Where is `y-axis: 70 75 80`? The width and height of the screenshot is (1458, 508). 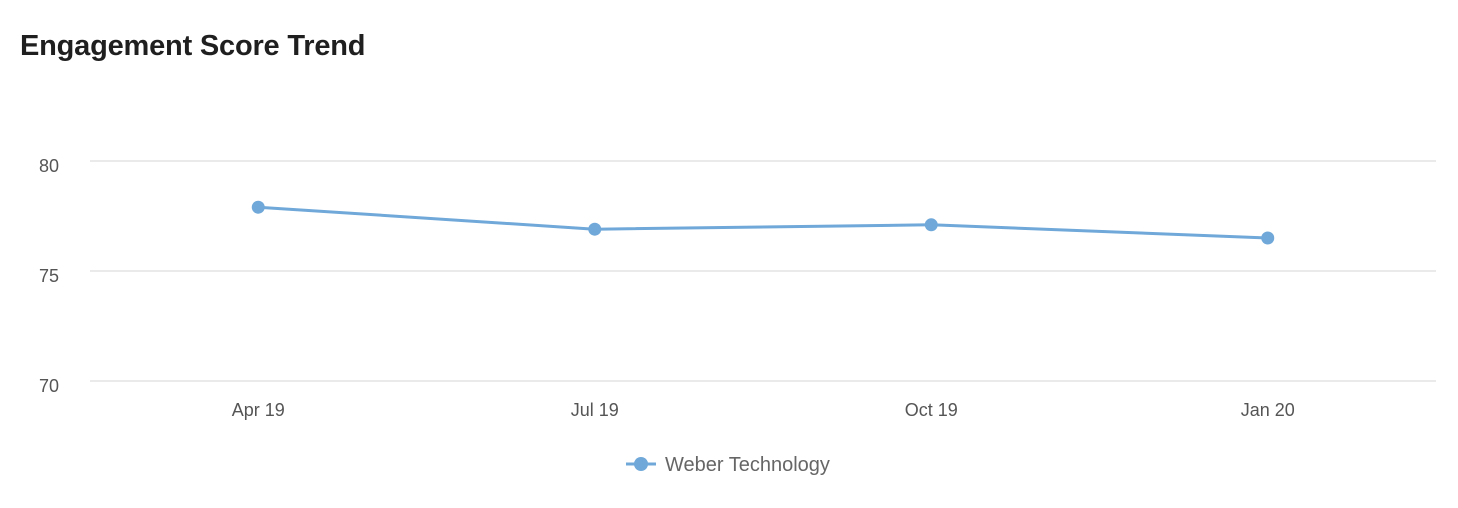
y-axis: 70 75 80 is located at coordinates (49, 276).